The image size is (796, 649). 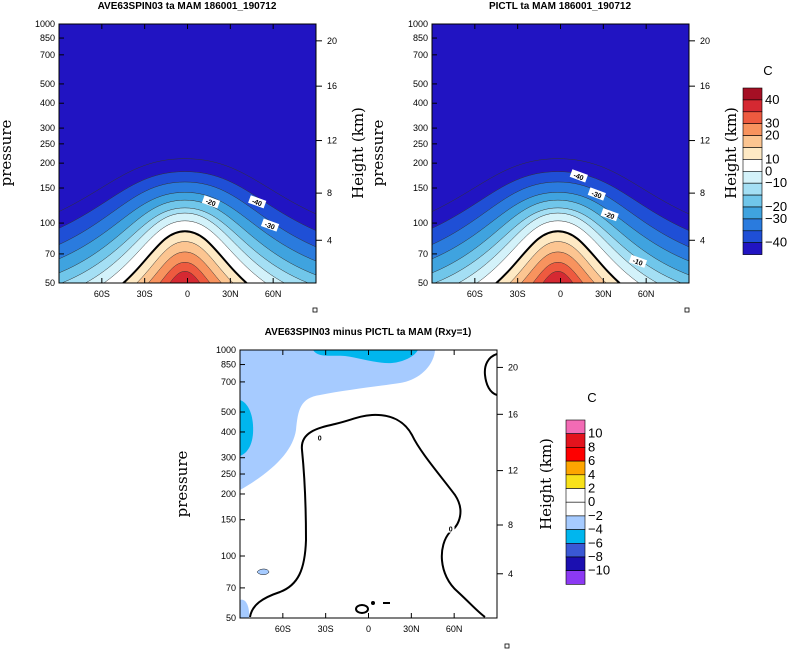 I want to click on colorbar-label: 10, so click(x=595, y=433).